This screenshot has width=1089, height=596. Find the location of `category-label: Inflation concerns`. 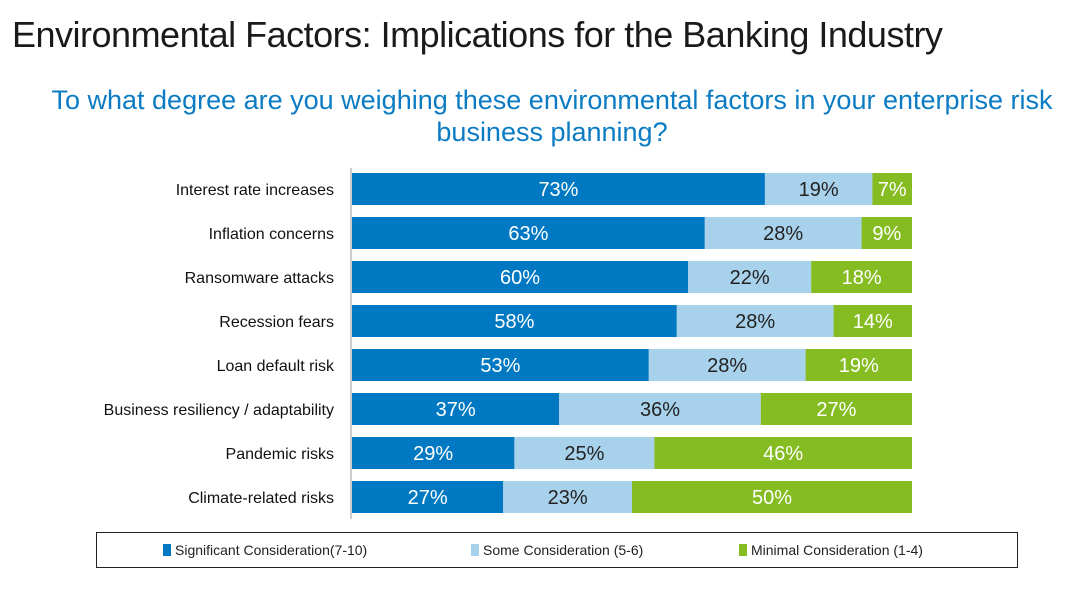

category-label: Inflation concerns is located at coordinates (271, 234).